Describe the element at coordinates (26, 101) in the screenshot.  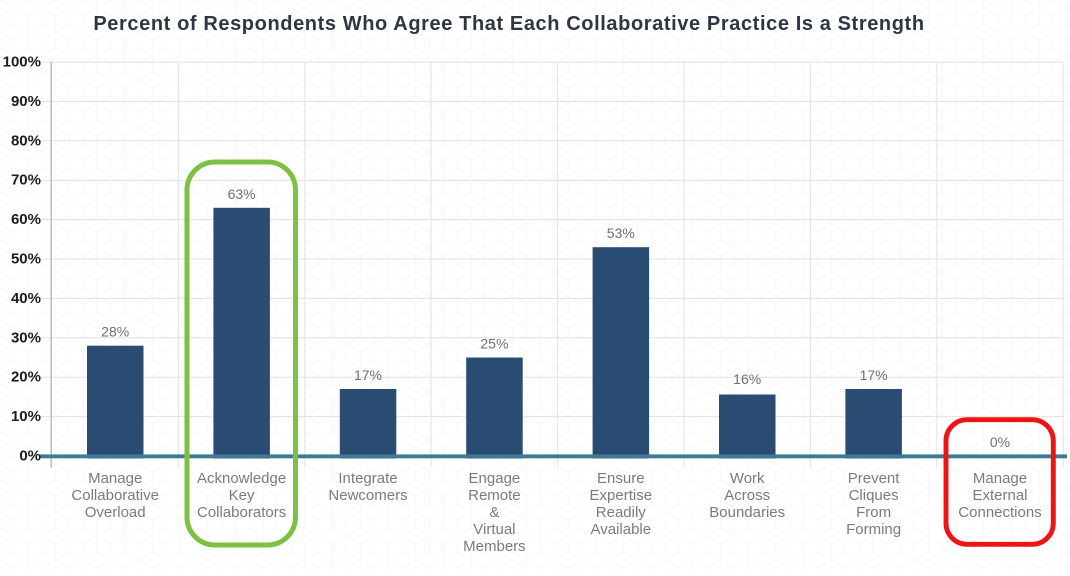
I see `svg-text: 90%` at that location.